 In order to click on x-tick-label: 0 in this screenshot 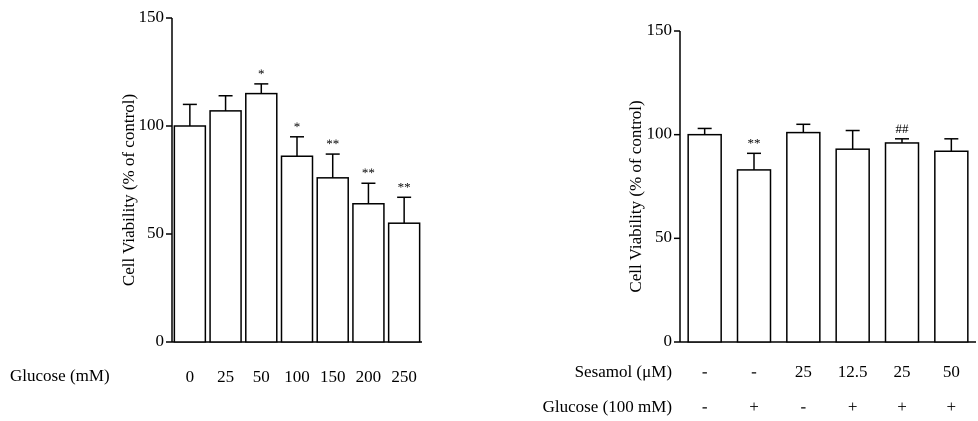, I will do `click(190, 376)`.